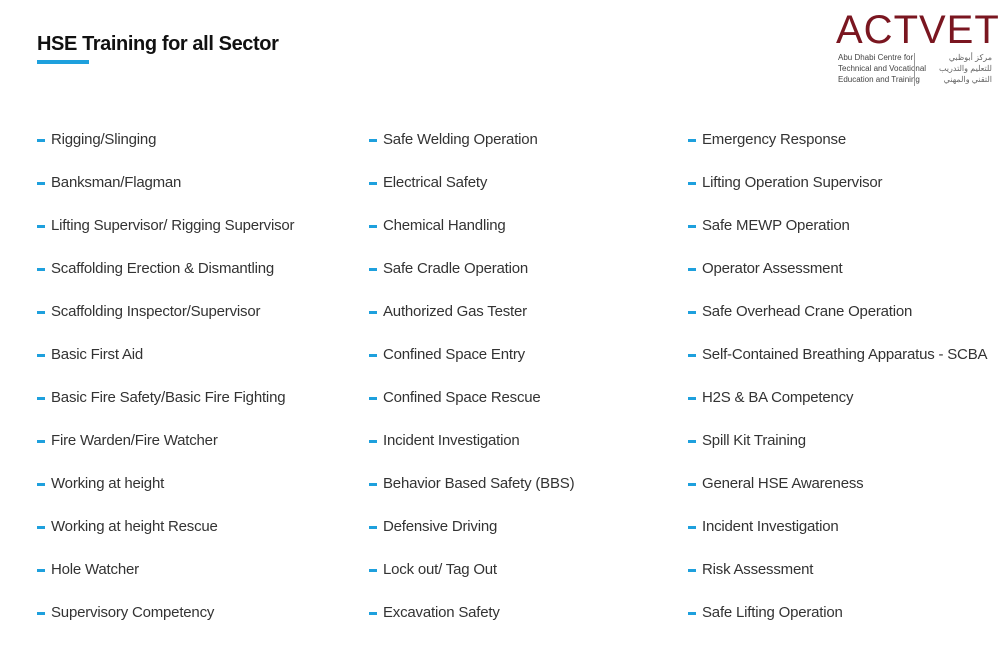  Describe the element at coordinates (837, 150) in the screenshot. I see `list-item: Emergency Response` at that location.